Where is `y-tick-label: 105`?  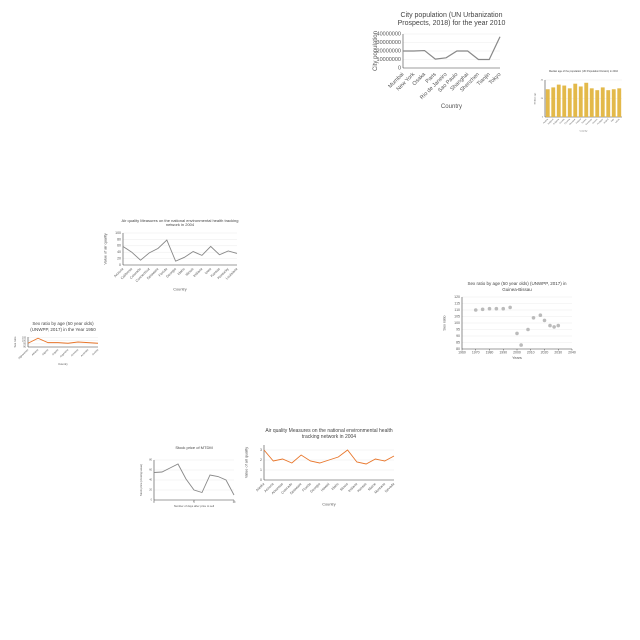 y-tick-label: 105 is located at coordinates (24, 337).